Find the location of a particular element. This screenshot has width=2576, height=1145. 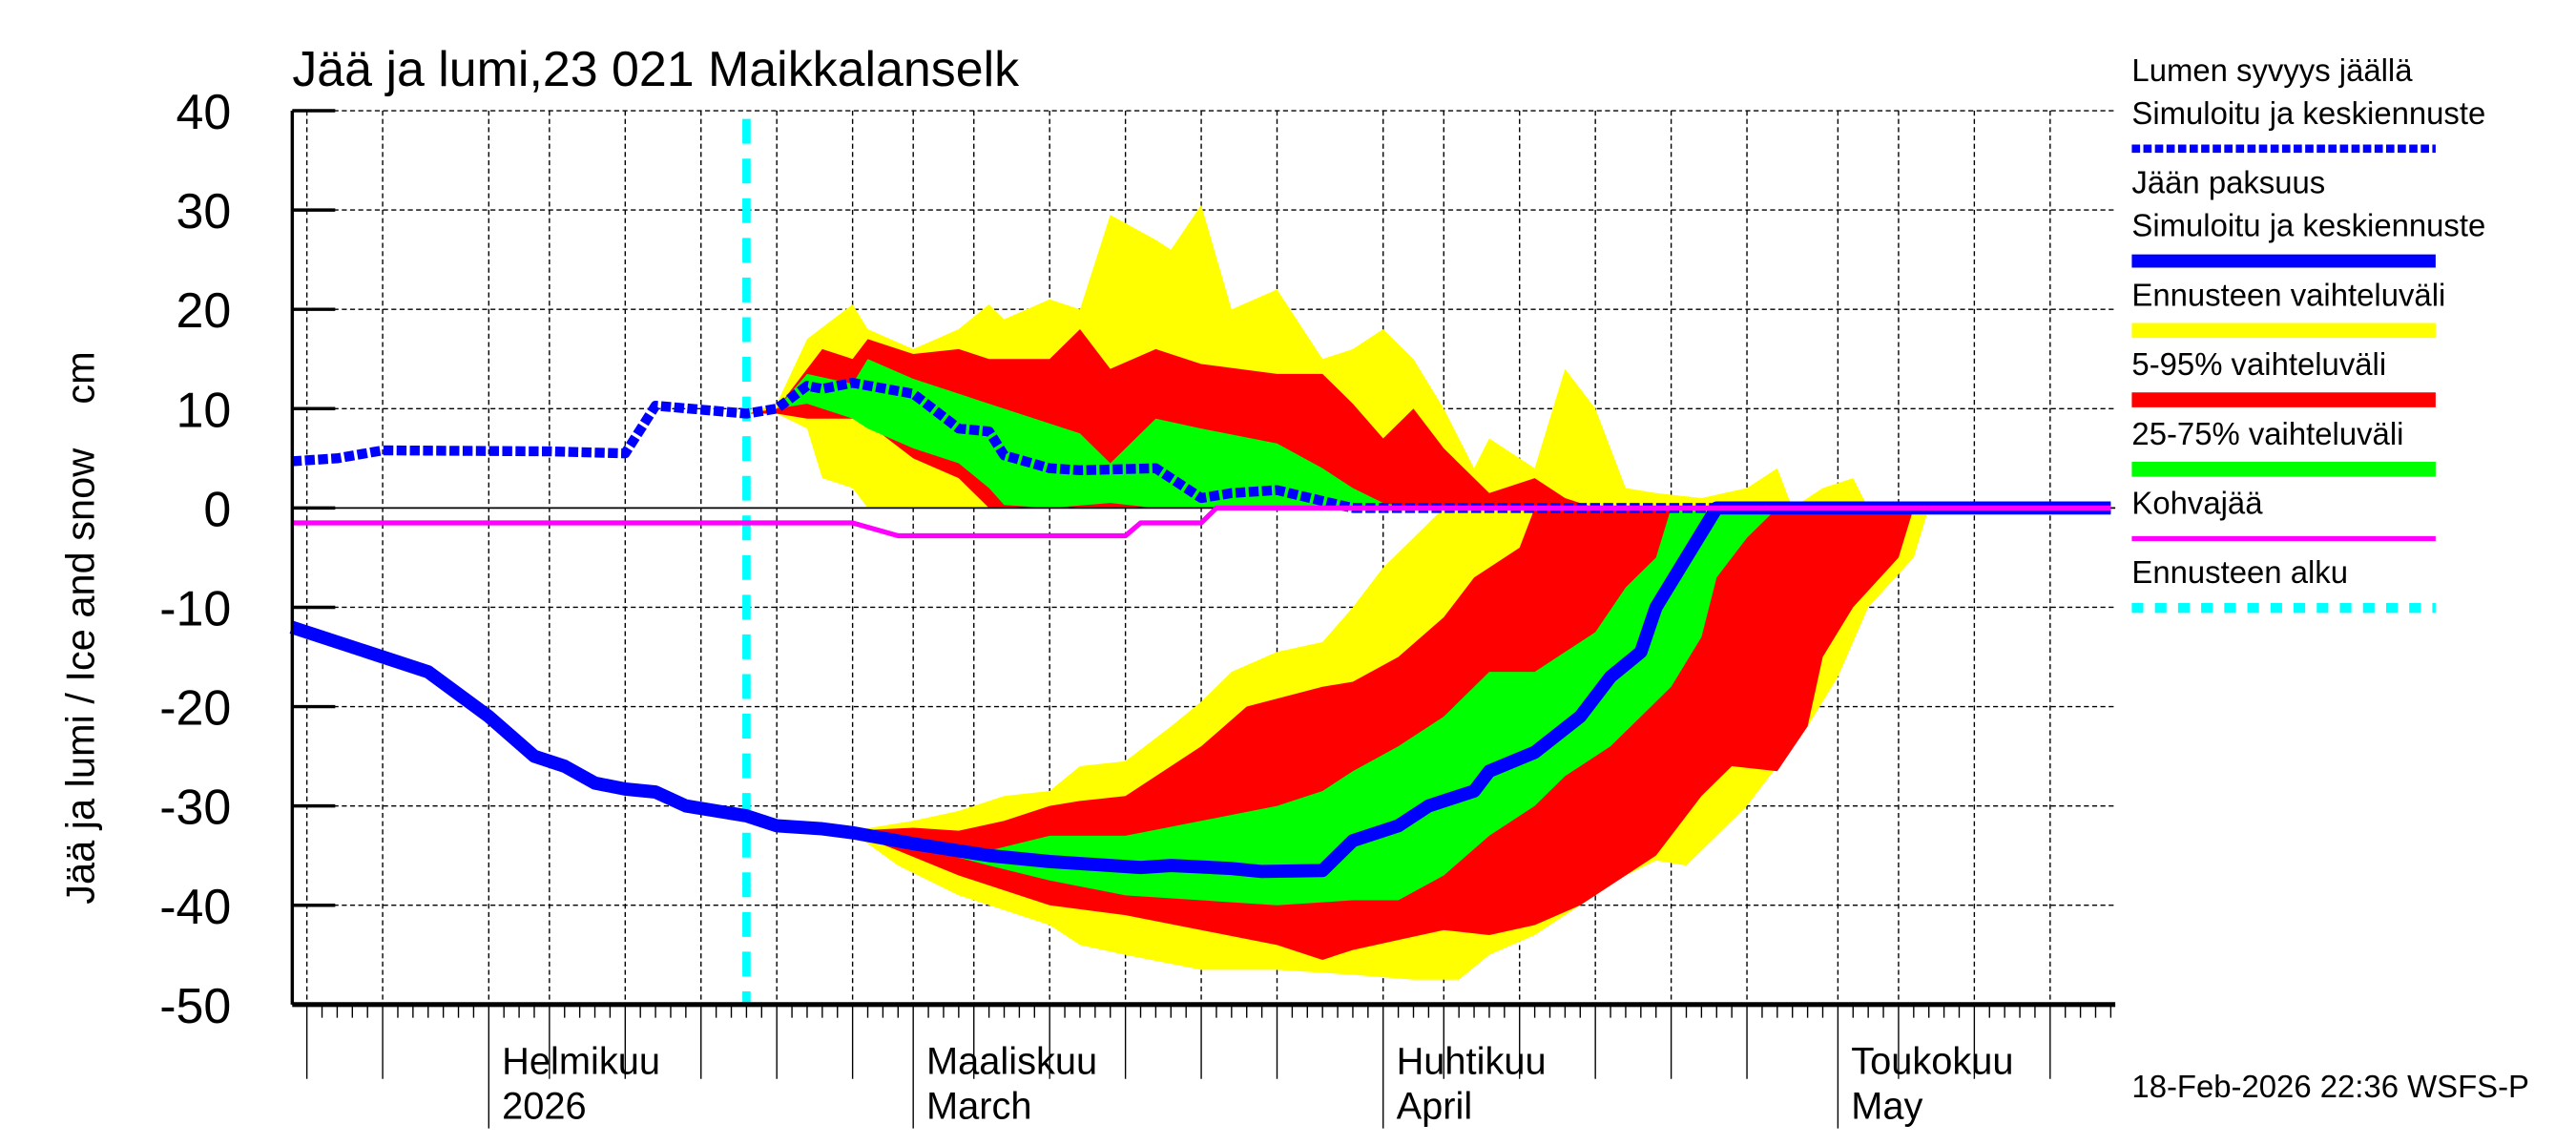

x-month-label-2: May is located at coordinates (1886, 1106).